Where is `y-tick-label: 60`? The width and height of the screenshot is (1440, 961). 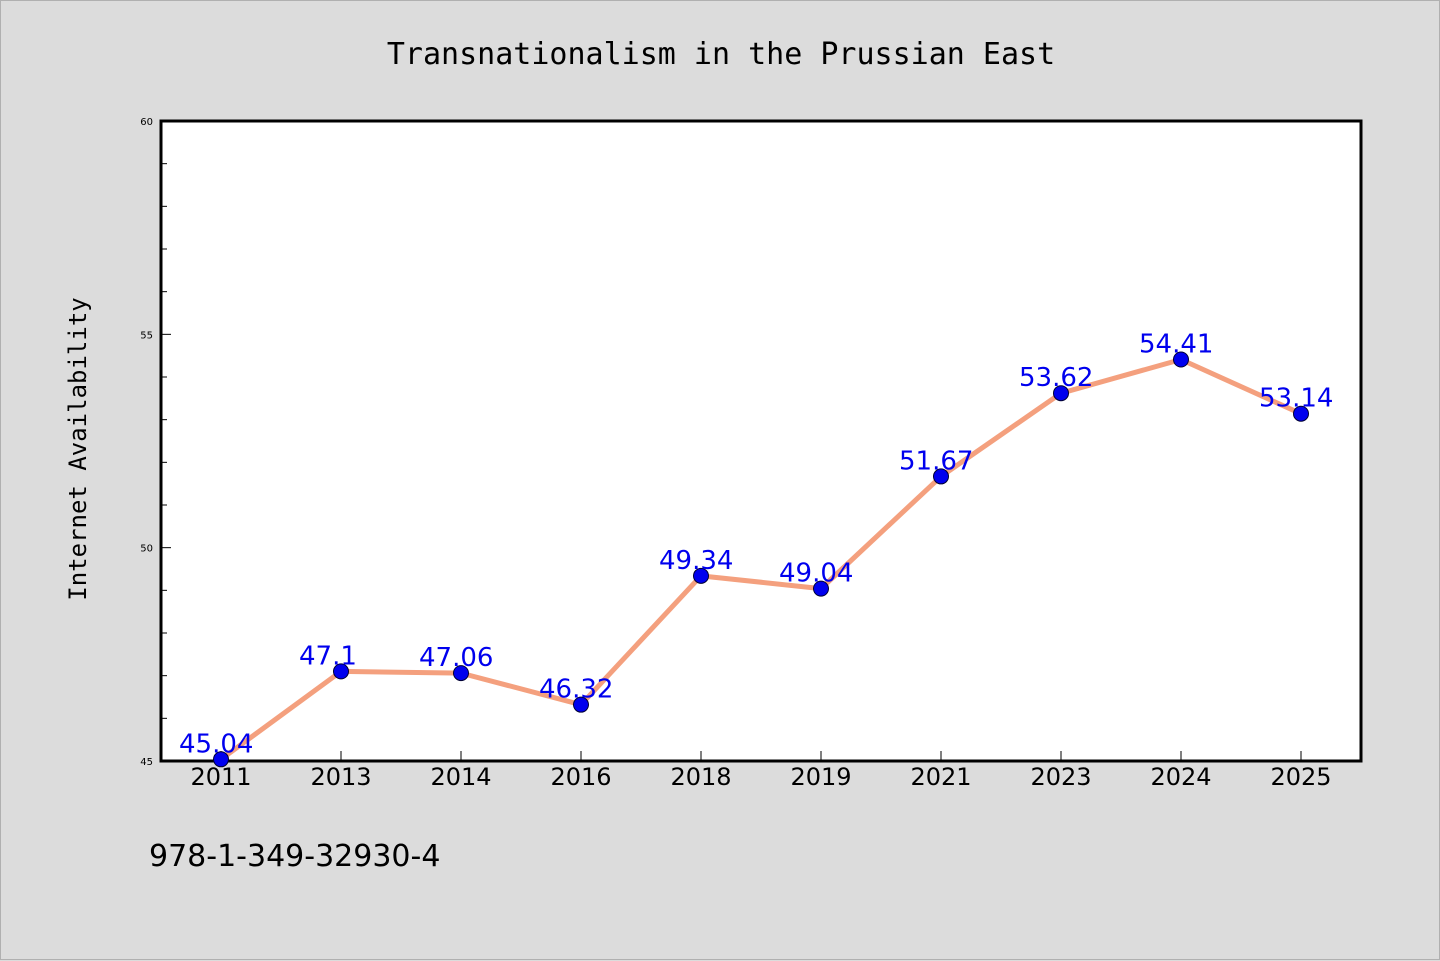
y-tick-label: 60 is located at coordinates (146, 122).